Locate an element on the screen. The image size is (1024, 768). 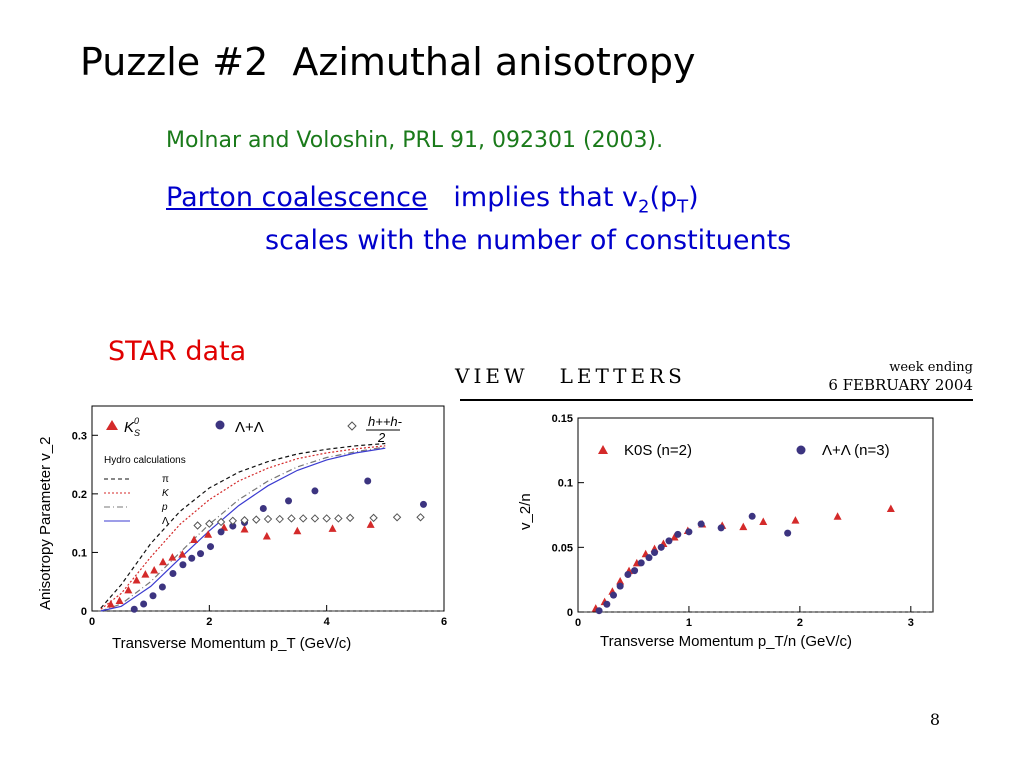
left-curve-π is located at coordinates (243, 525).